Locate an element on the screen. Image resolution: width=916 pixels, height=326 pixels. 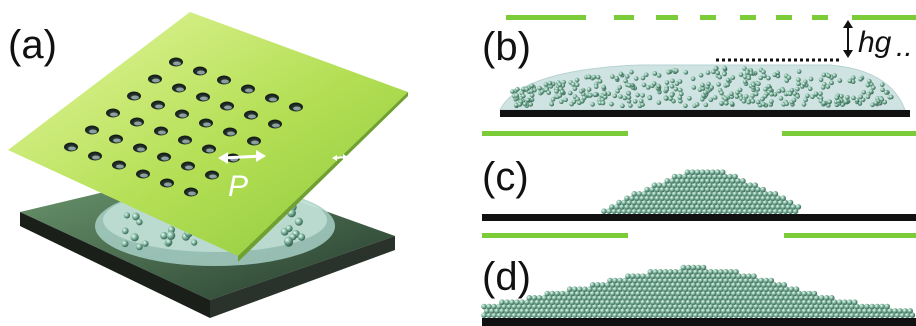
plate-segment is located at coordinates (884, 17).